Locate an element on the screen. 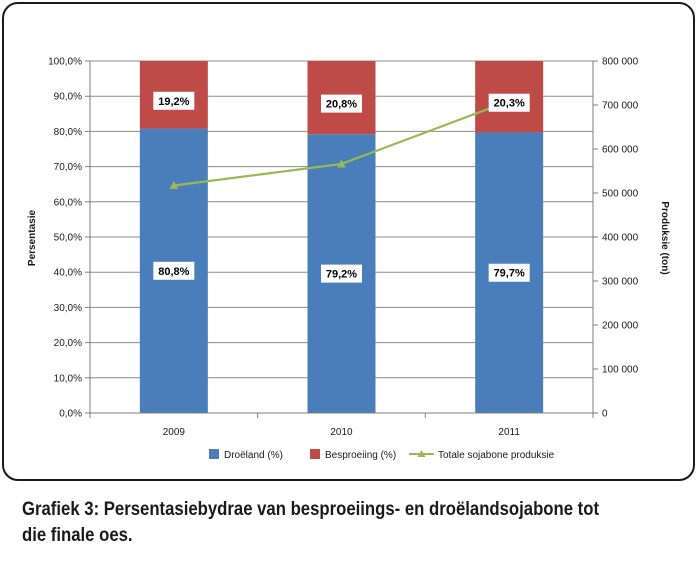  y-tick-label: 40,0% is located at coordinates (68, 273).